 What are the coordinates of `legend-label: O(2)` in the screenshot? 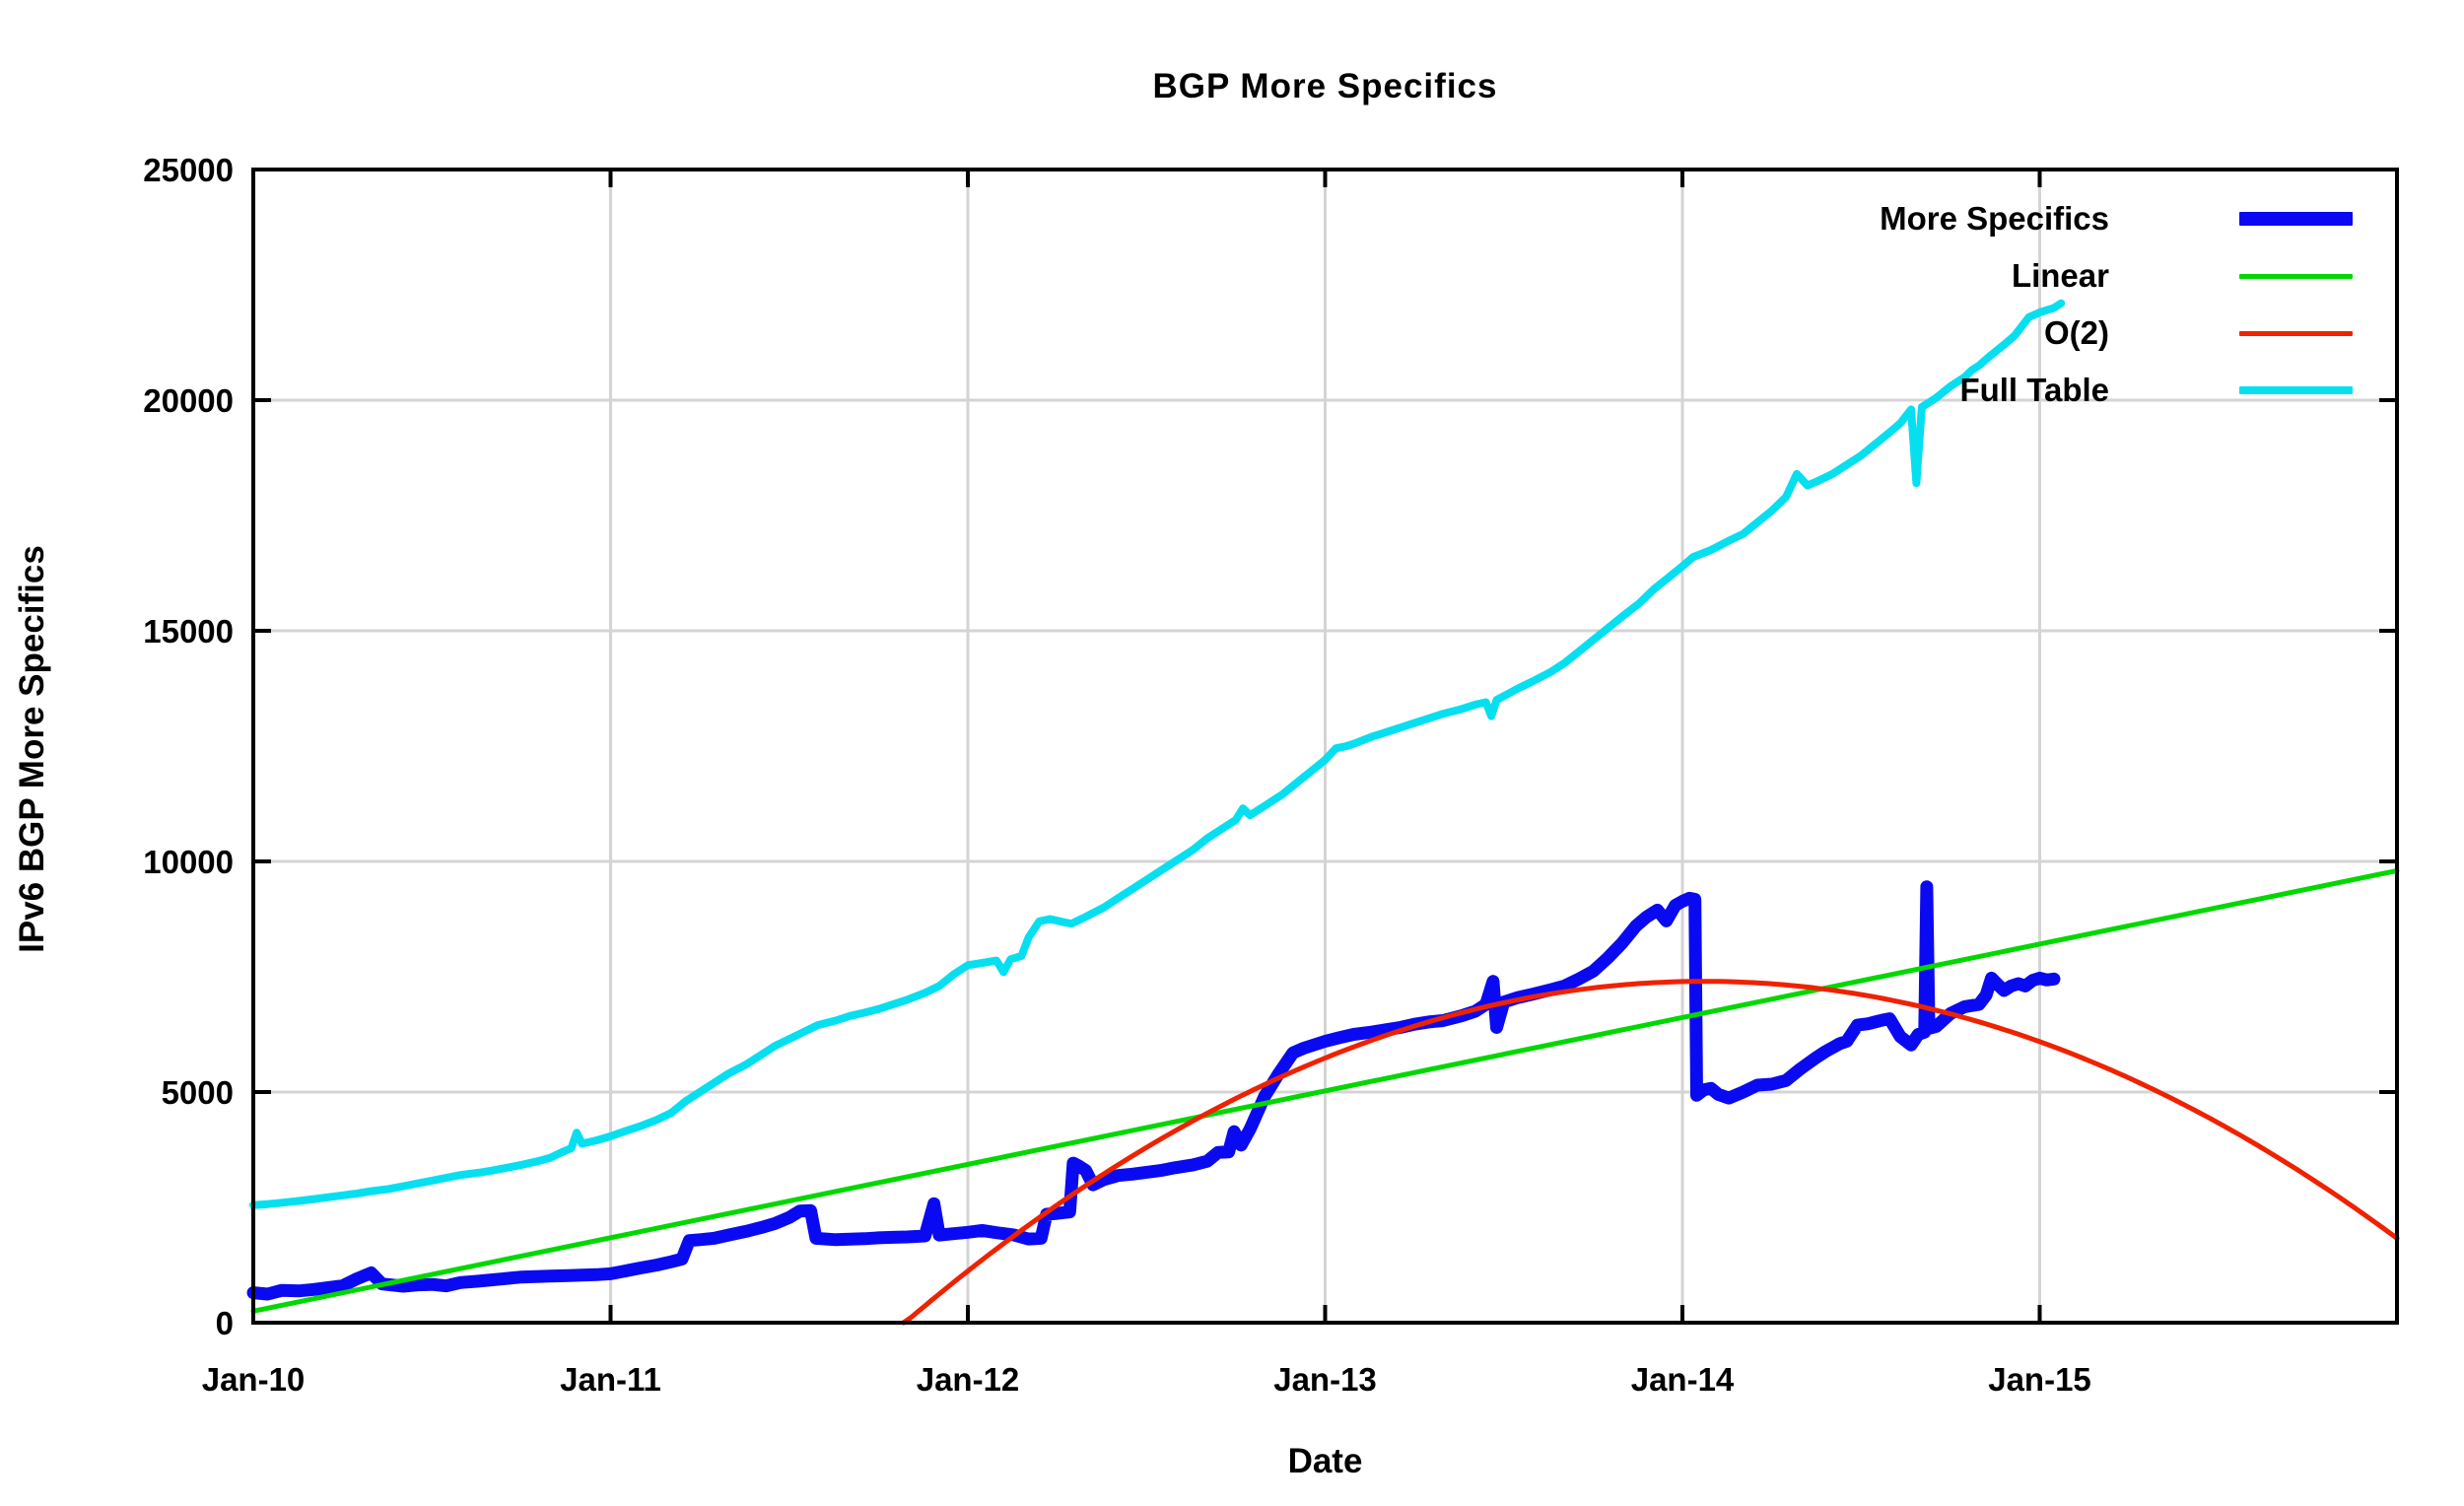 It's located at (2076, 332).